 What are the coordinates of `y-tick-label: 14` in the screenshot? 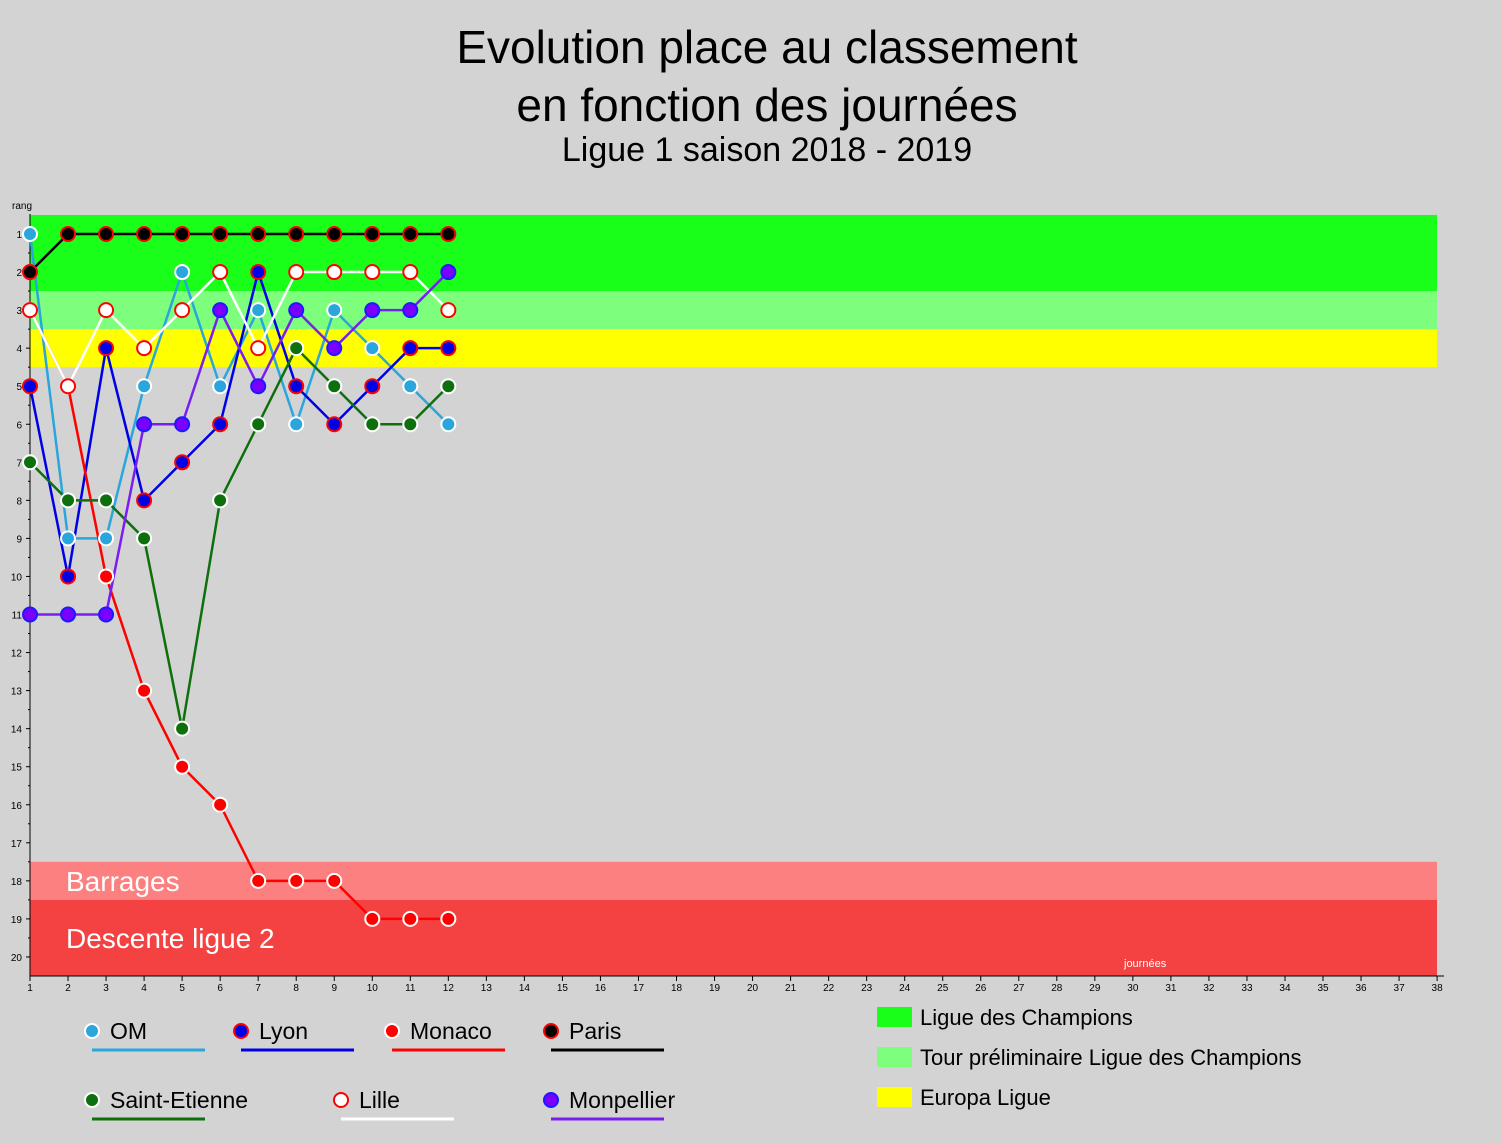 It's located at (17, 730).